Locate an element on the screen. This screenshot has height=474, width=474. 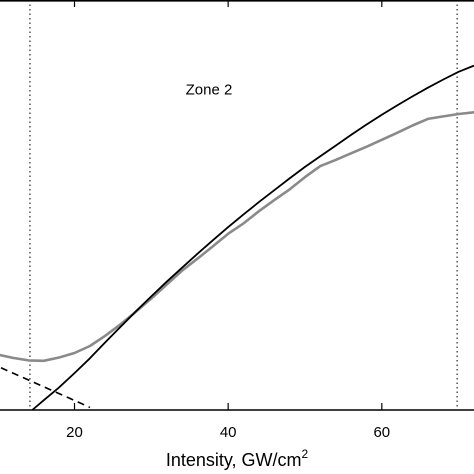
x-axis-label-text: Intensity, GW/cm is located at coordinates (234, 460).